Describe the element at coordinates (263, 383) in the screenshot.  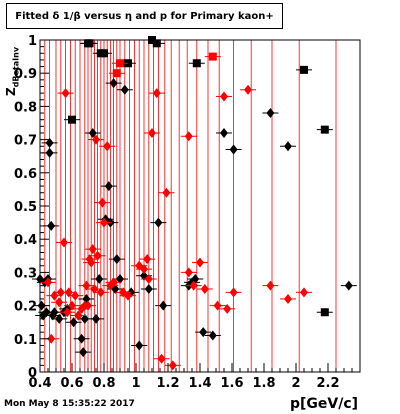
I see `x-tick-label: 1.8` at that location.